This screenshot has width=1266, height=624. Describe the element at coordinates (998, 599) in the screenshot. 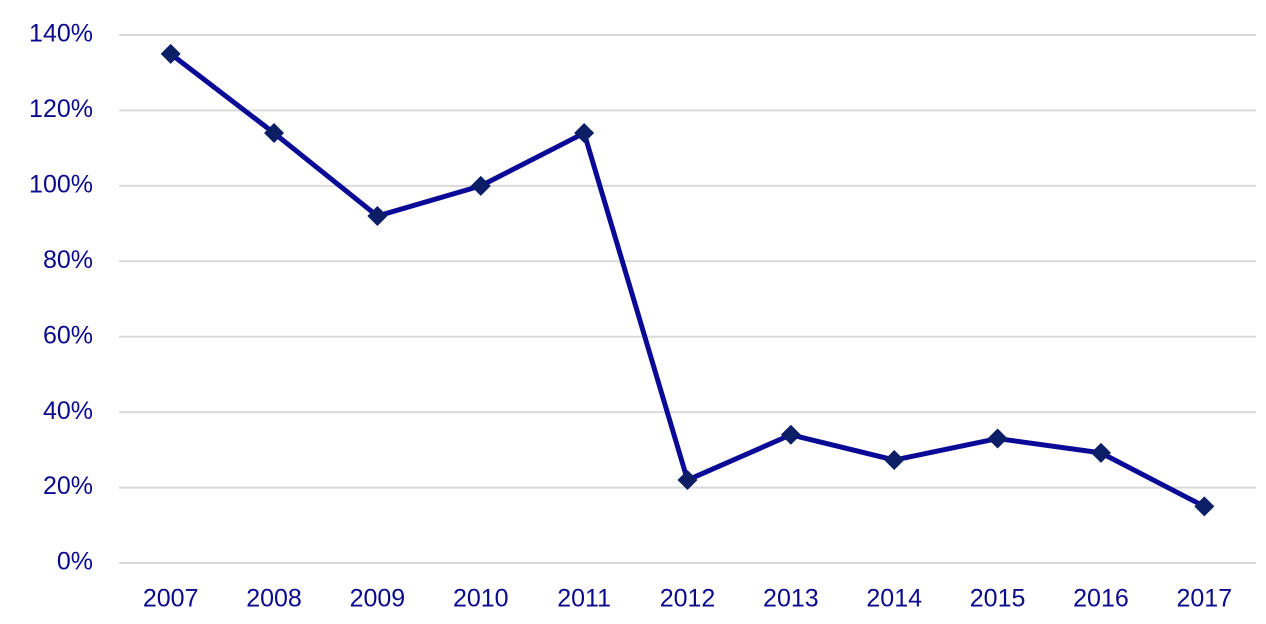

I see `x-tick-label: 2015` at that location.